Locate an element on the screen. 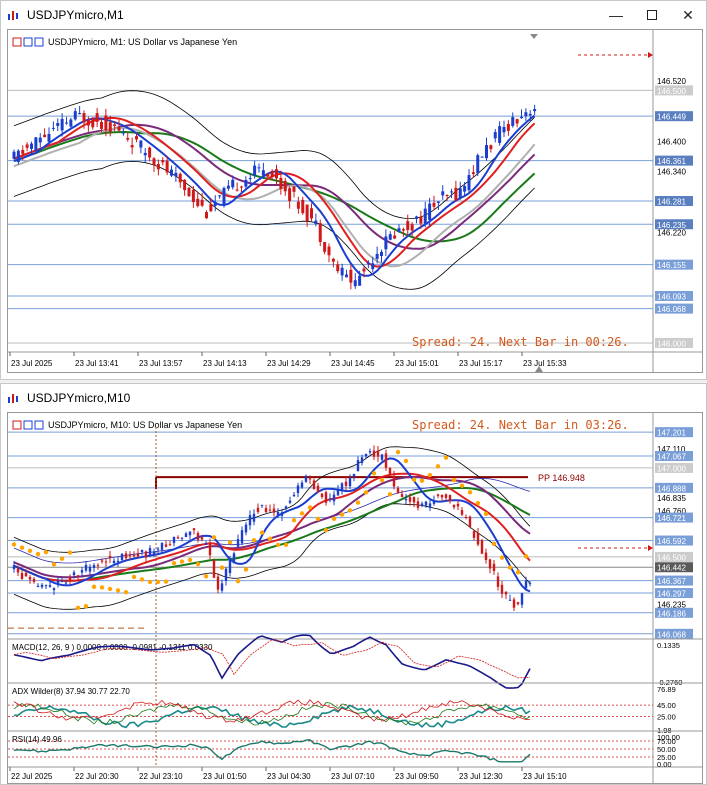 This screenshot has height=785, width=707. title-bar: USDJPYmicro,M10 is located at coordinates (353, 398).